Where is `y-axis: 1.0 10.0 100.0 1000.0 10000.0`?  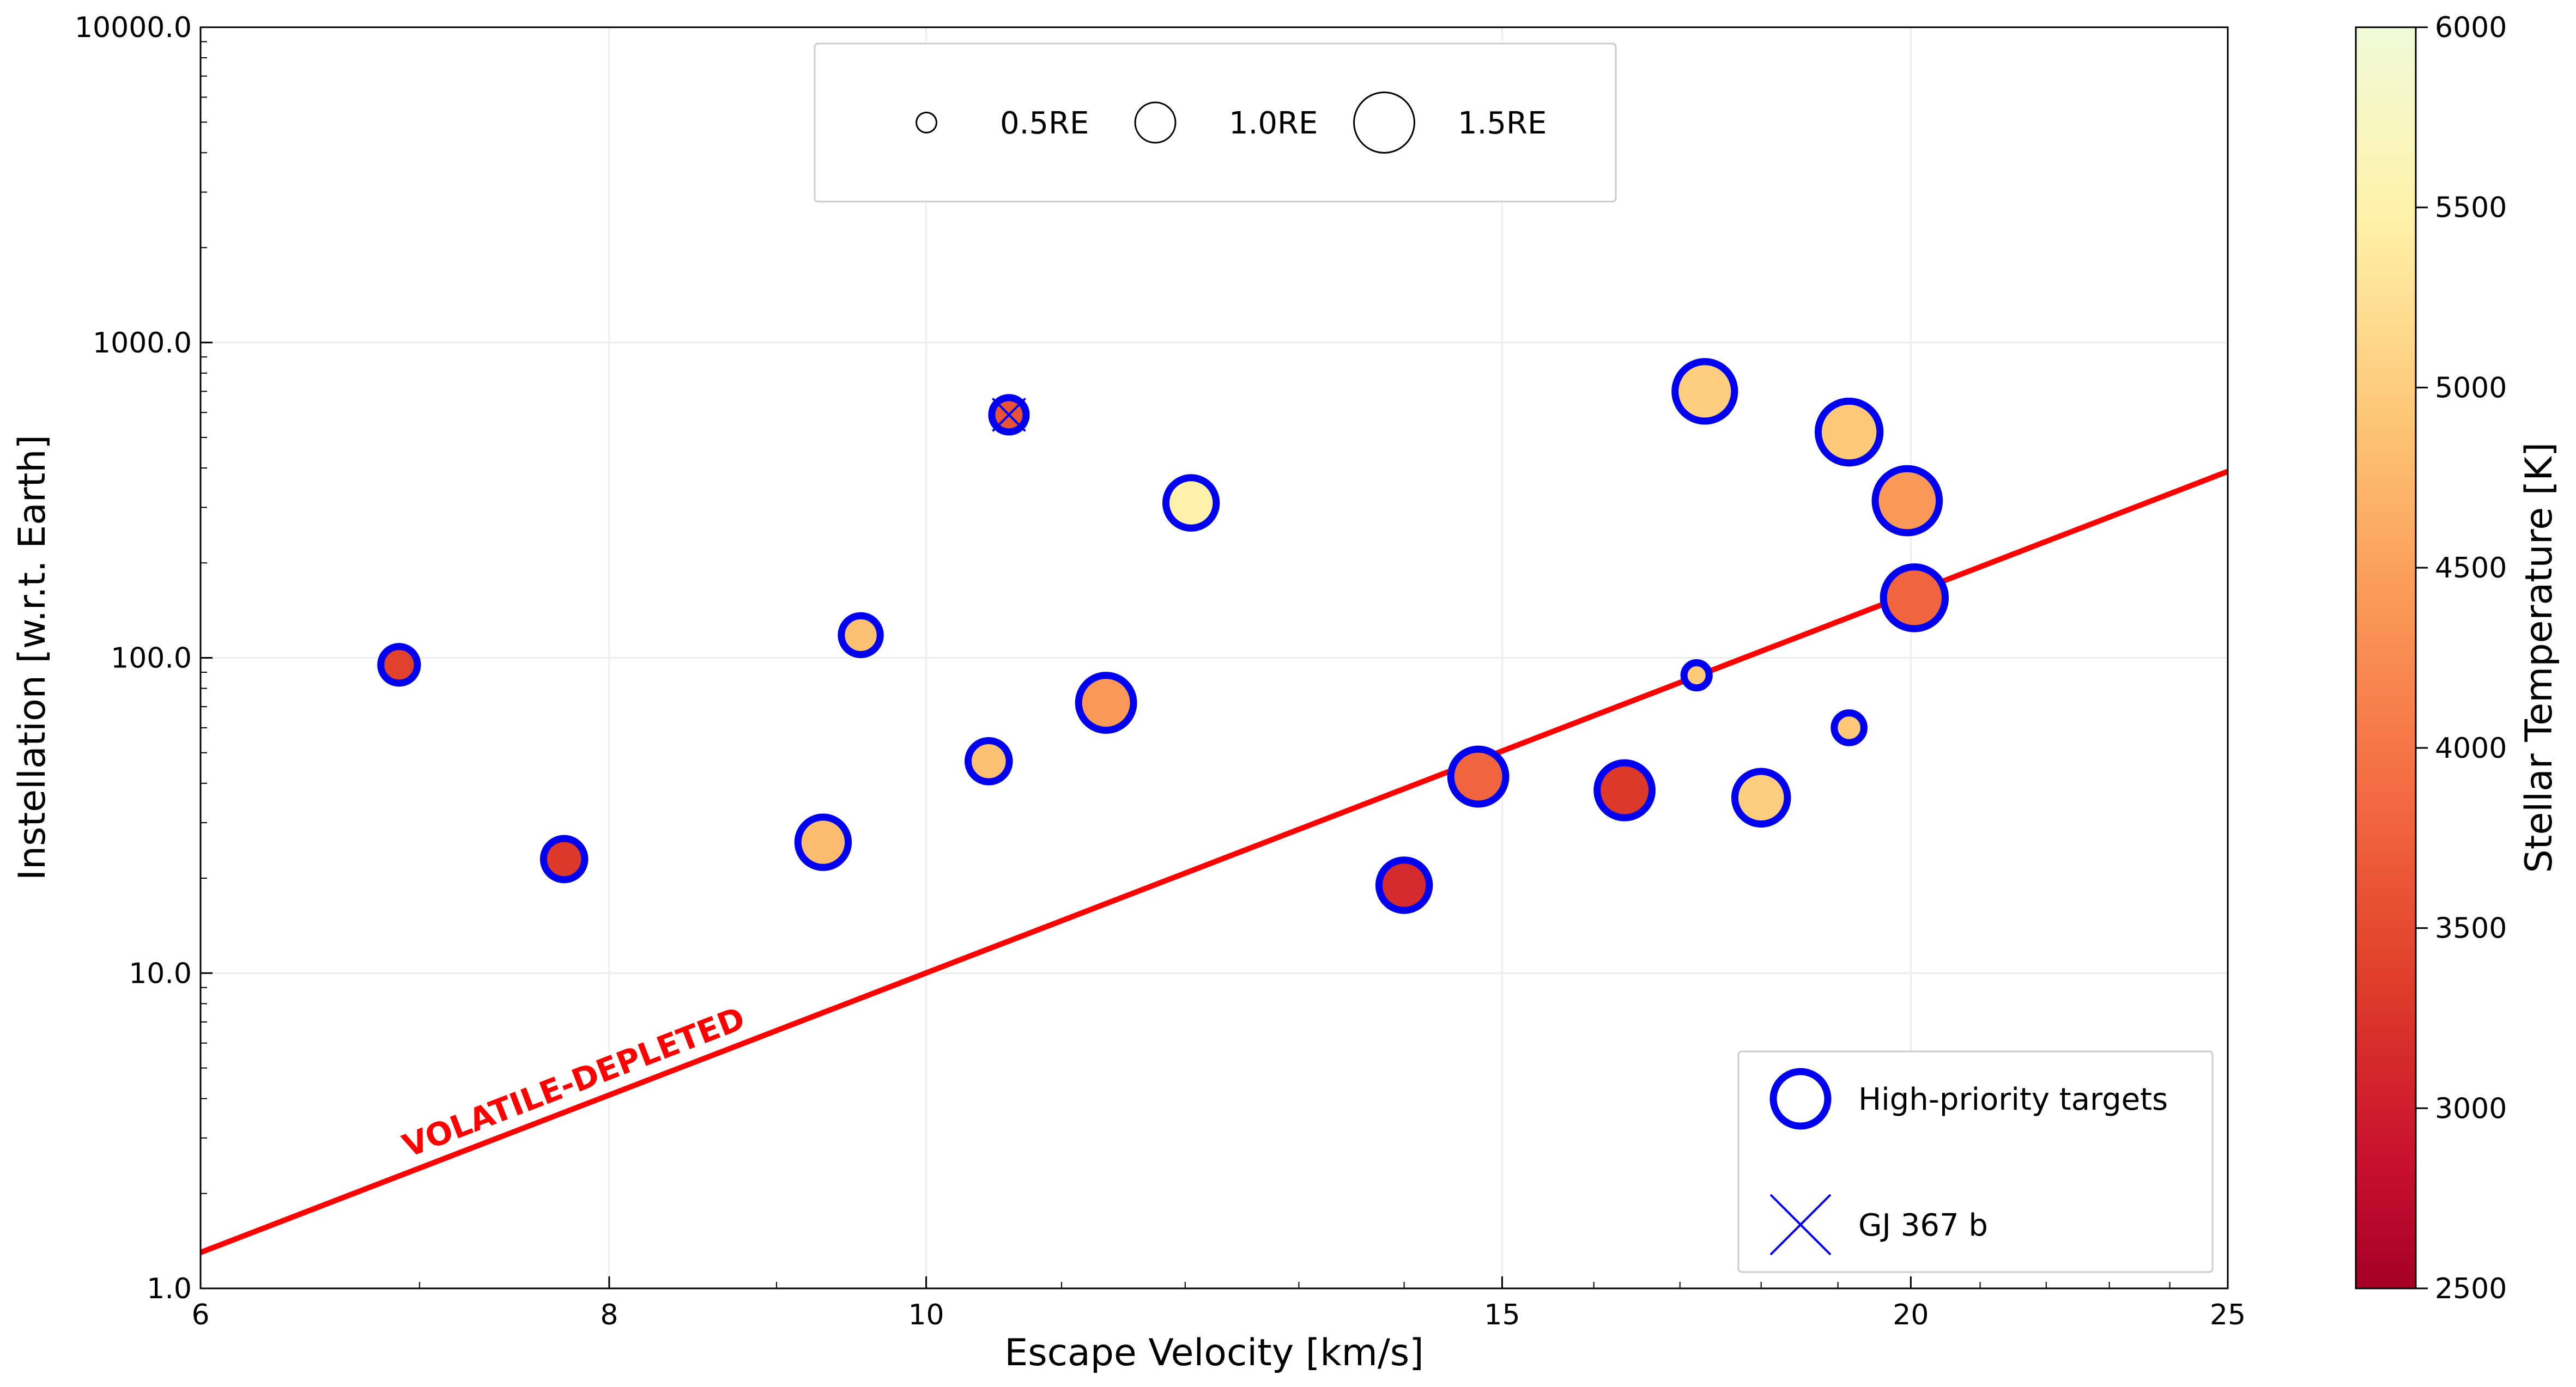 y-axis: 1.0 10.0 100.0 1000.0 10000.0 is located at coordinates (144, 658).